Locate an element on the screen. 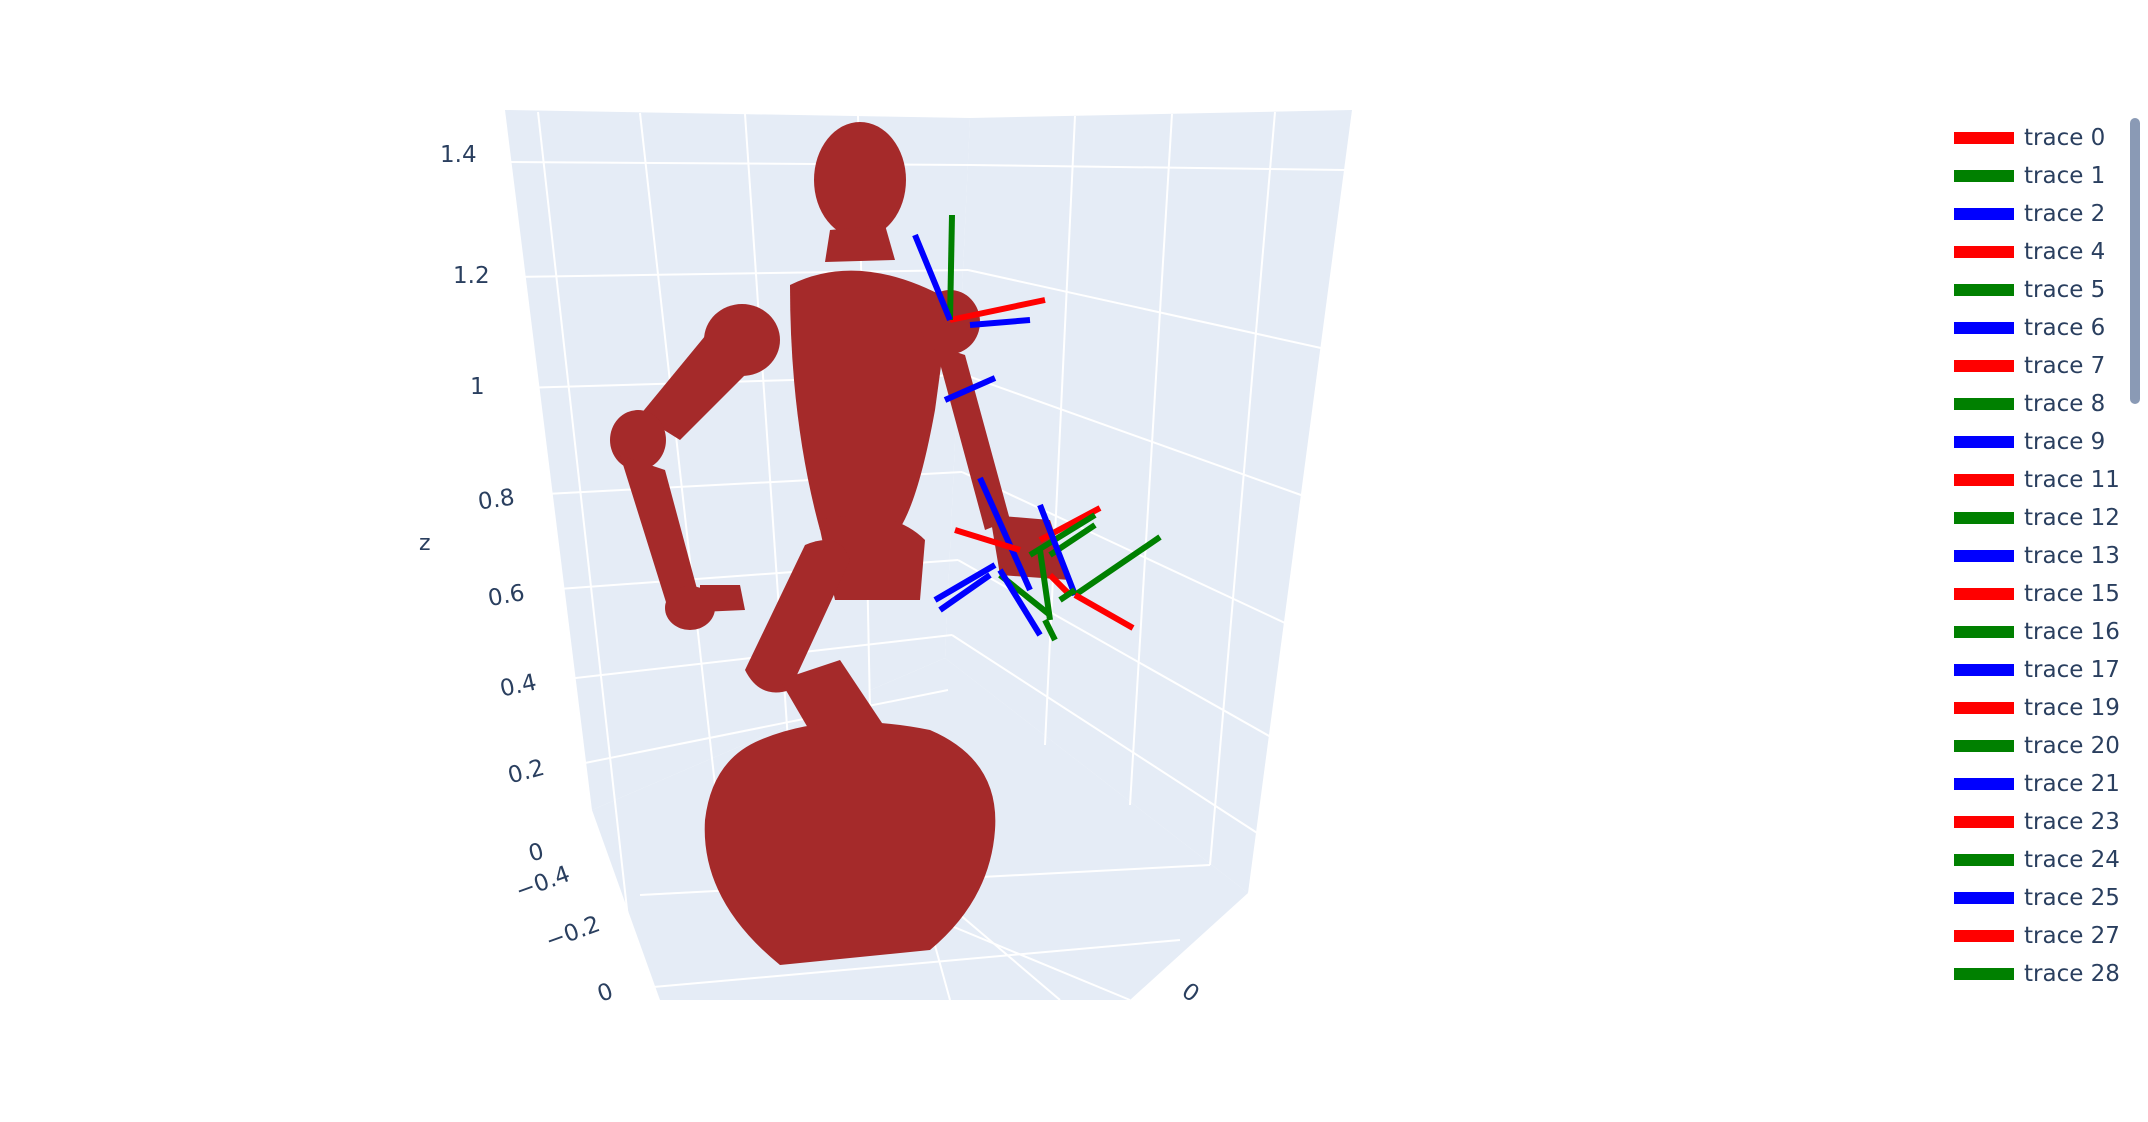 This screenshot has width=2148, height=1122. legend-label: trace 19 is located at coordinates (2072, 708).